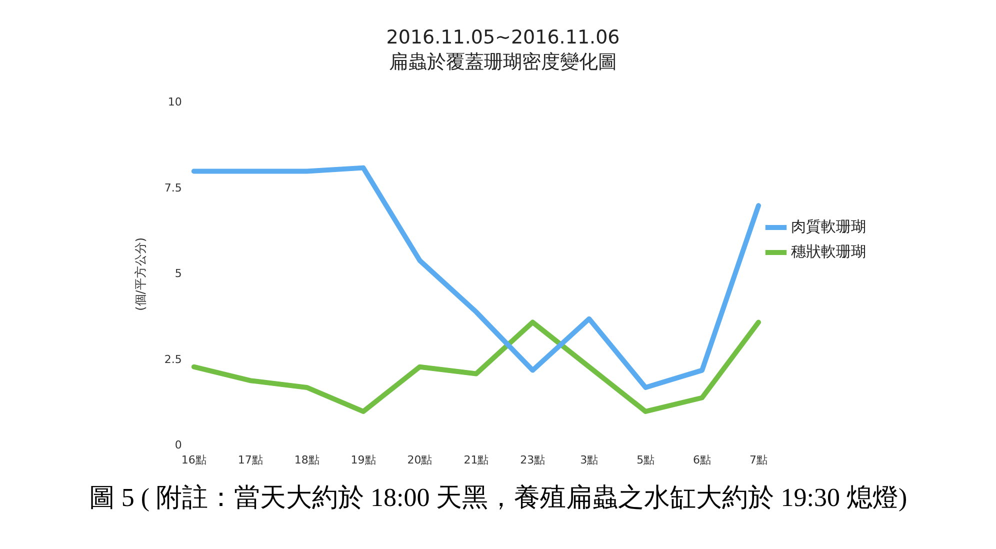 The height and width of the screenshot is (549, 996). I want to click on x-tick-label: 19點, so click(363, 459).